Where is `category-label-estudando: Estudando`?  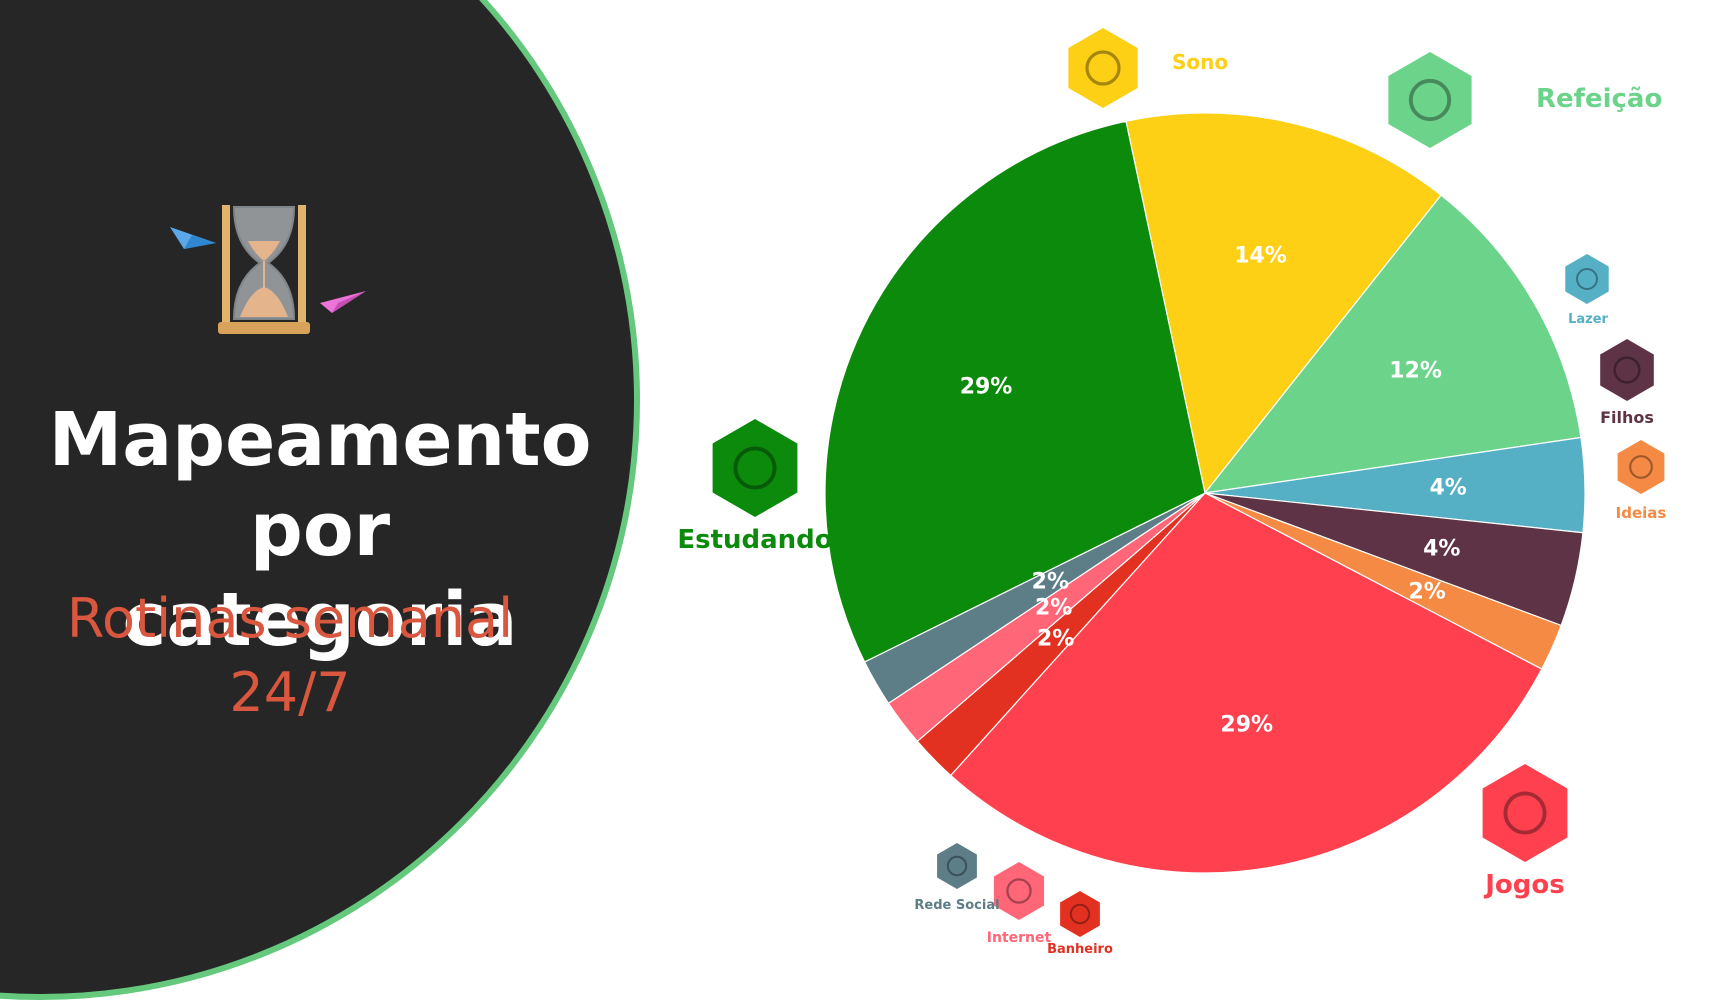 category-label-estudando: Estudando is located at coordinates (755, 540).